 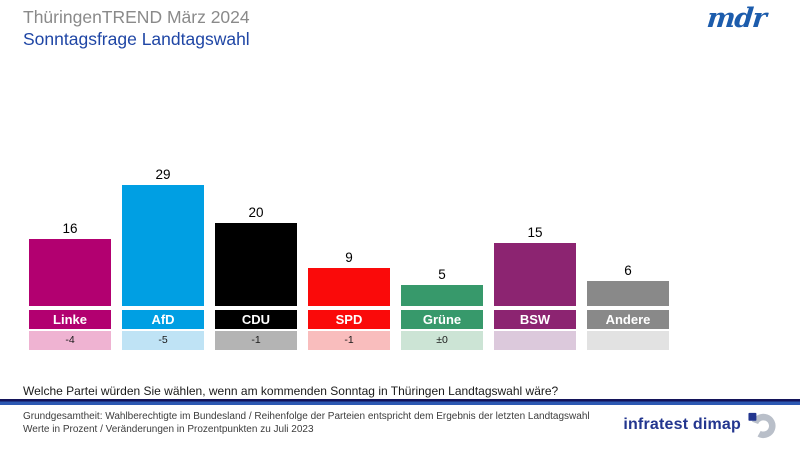 I want to click on bar-value-label: 6, so click(x=628, y=270).